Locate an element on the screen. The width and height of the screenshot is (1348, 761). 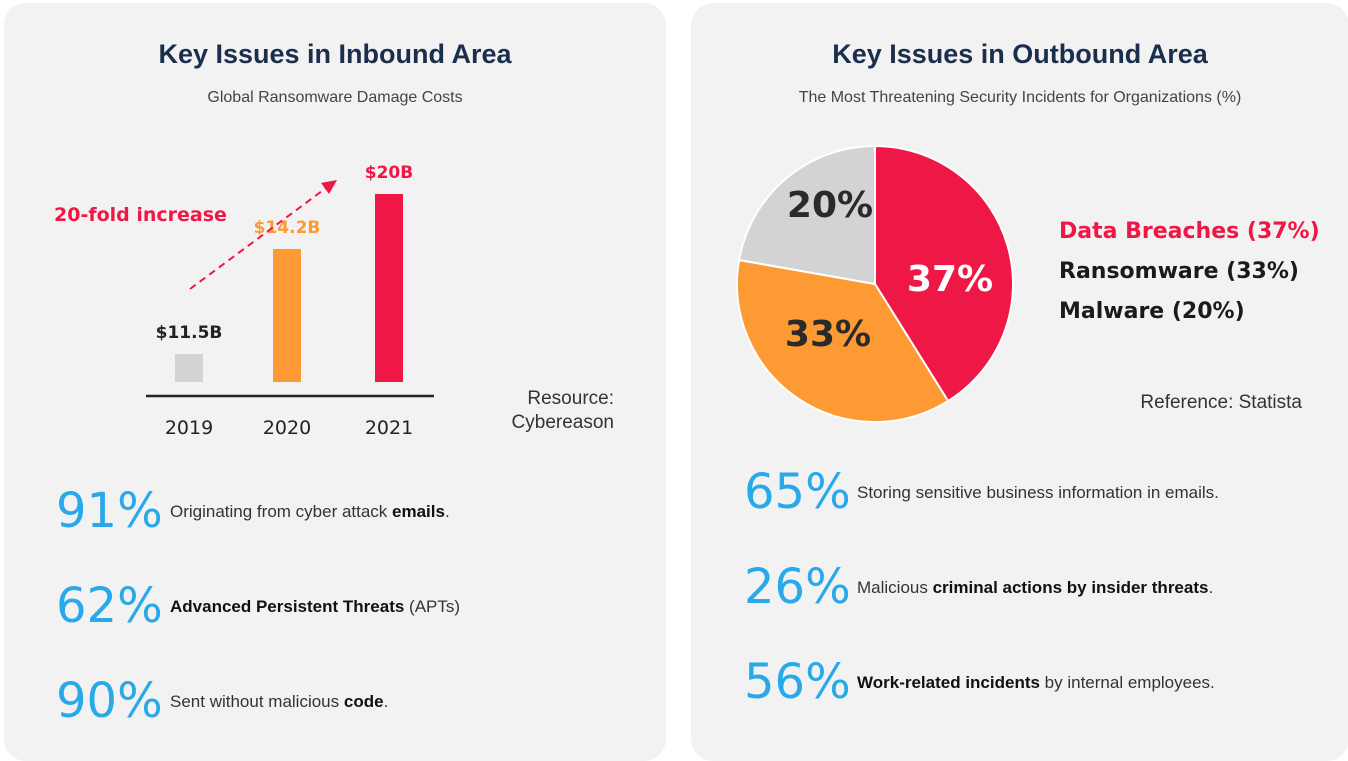
inbound-stat-text-3: Sent without malicious code. is located at coordinates (279, 701).